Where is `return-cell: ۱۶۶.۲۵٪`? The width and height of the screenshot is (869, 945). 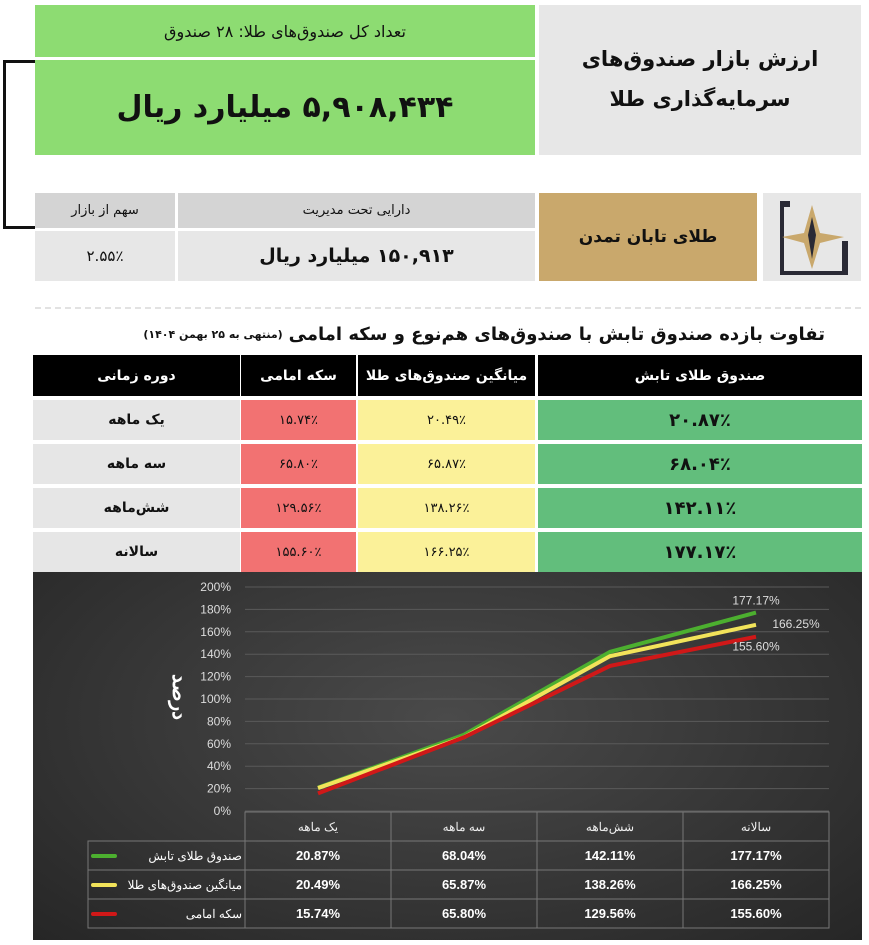
return-cell: ۱۶۶.۲۵٪ is located at coordinates (446, 552).